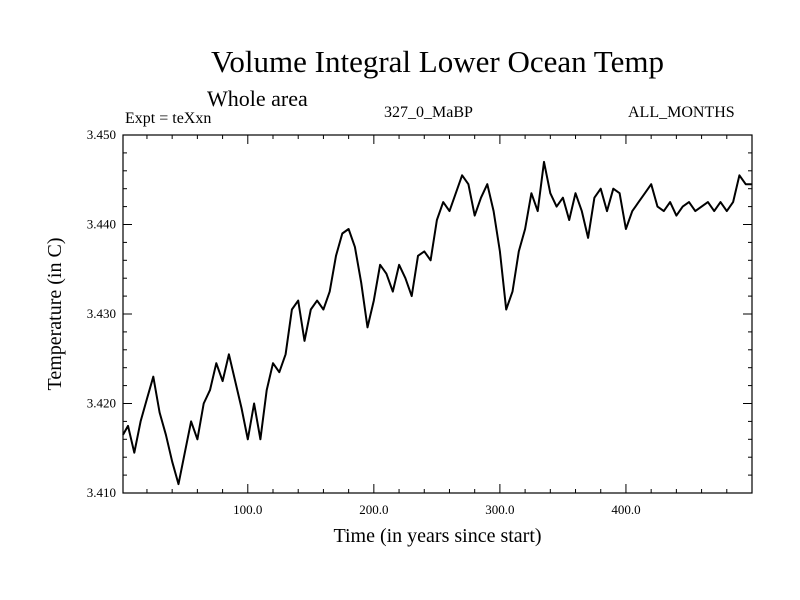 The height and width of the screenshot is (600, 800). What do you see at coordinates (247, 509) in the screenshot?
I see `x-tick-label: 100.0` at bounding box center [247, 509].